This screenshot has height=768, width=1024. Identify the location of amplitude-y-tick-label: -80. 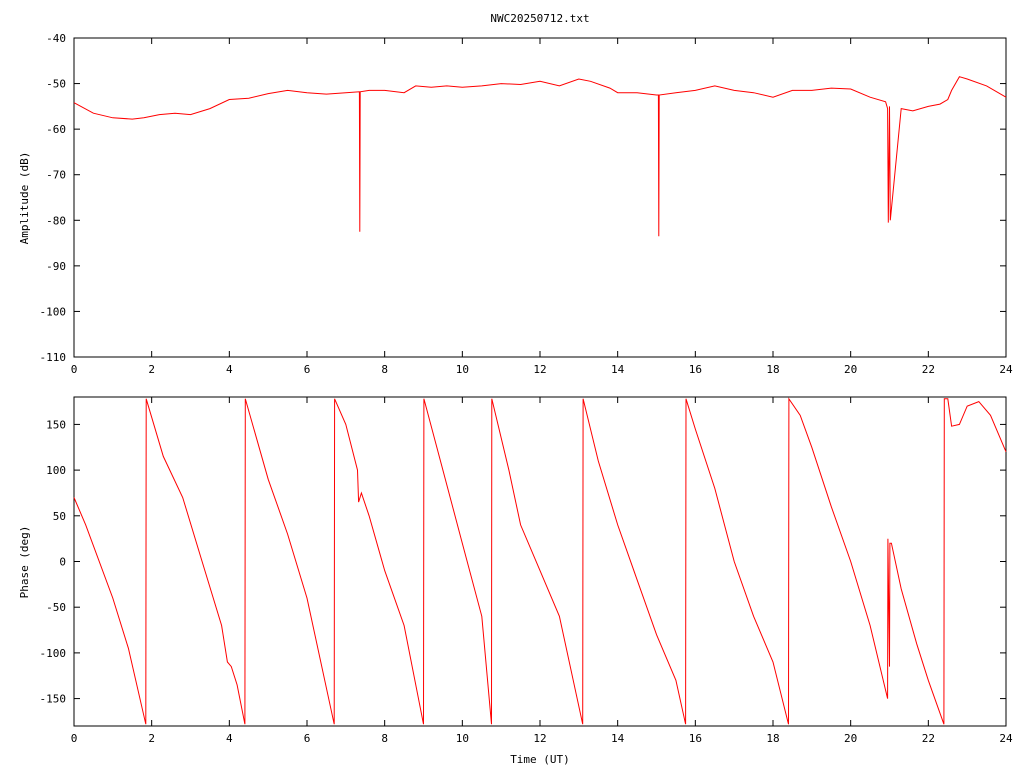
(56, 220).